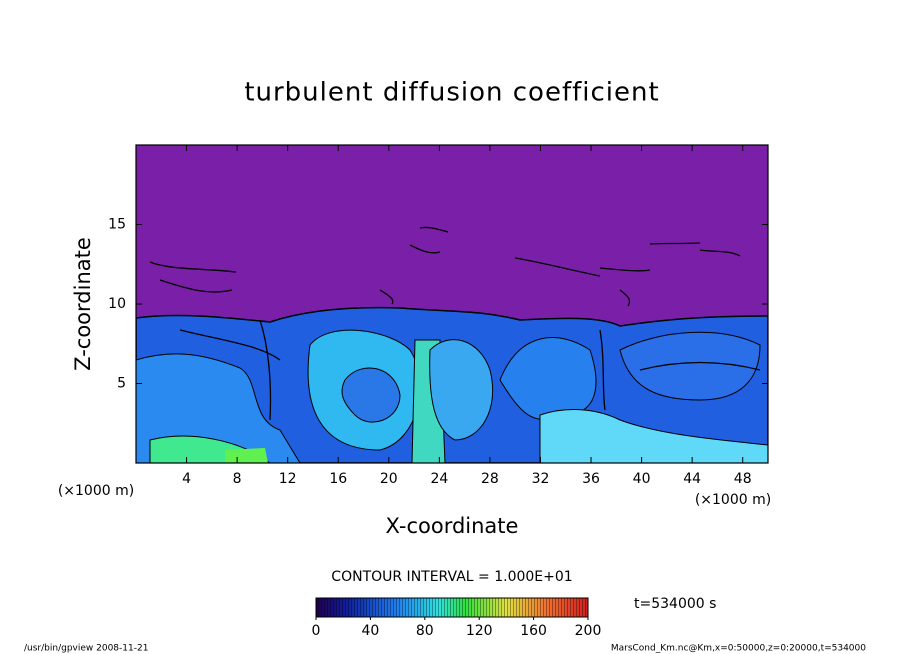 This screenshot has height=654, width=904. I want to click on y-tick-label: 15, so click(117, 225).